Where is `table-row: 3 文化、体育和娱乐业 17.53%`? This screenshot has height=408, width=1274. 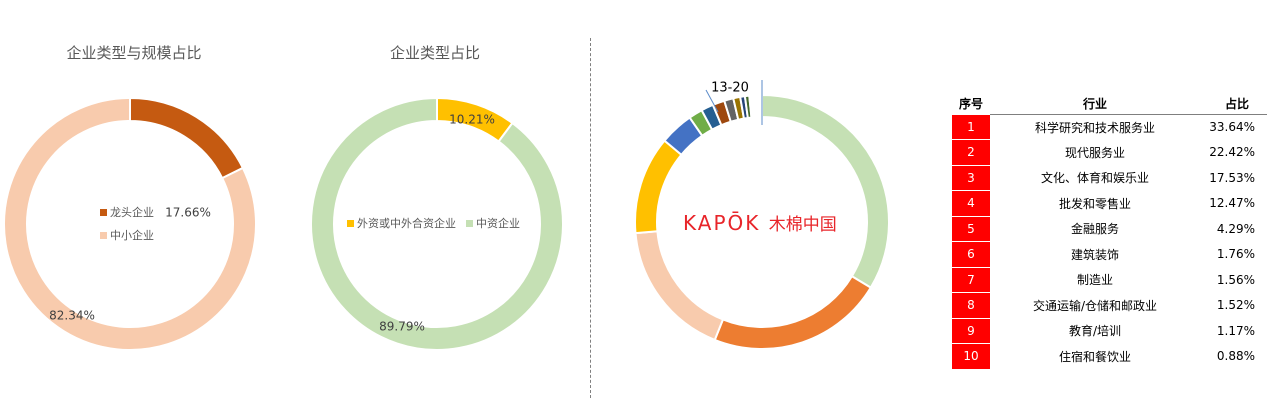
table-row: 3 文化、体育和娱乐业 17.53% is located at coordinates (1109, 178).